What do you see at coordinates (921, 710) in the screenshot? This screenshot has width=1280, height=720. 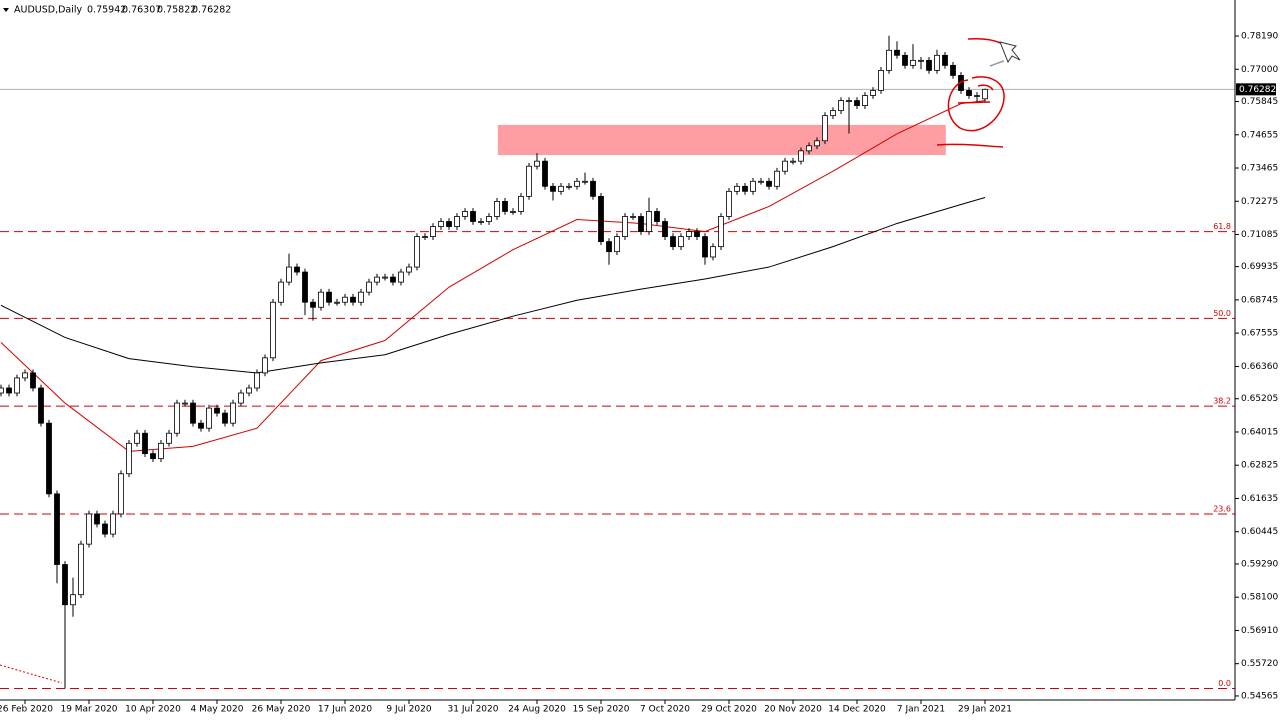 I see `x-tick-label: 7 Jan 2021` at bounding box center [921, 710].